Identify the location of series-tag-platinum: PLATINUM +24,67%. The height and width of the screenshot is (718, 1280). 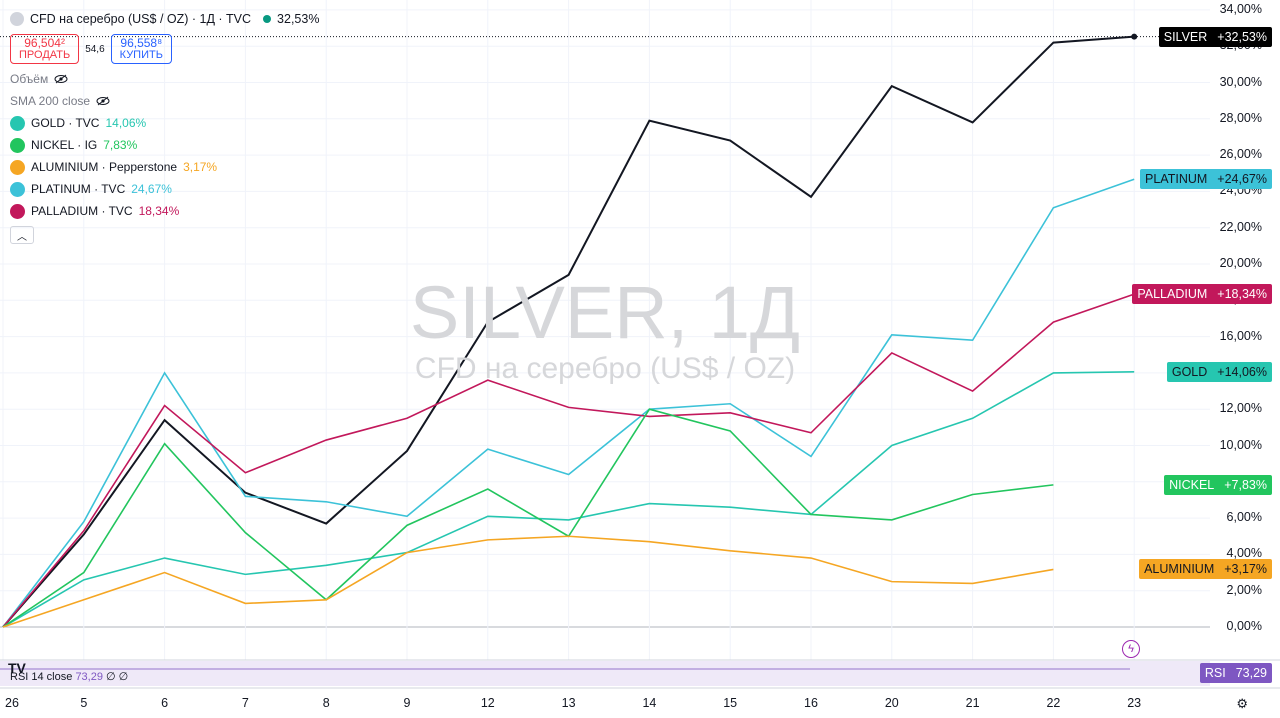
(1206, 179).